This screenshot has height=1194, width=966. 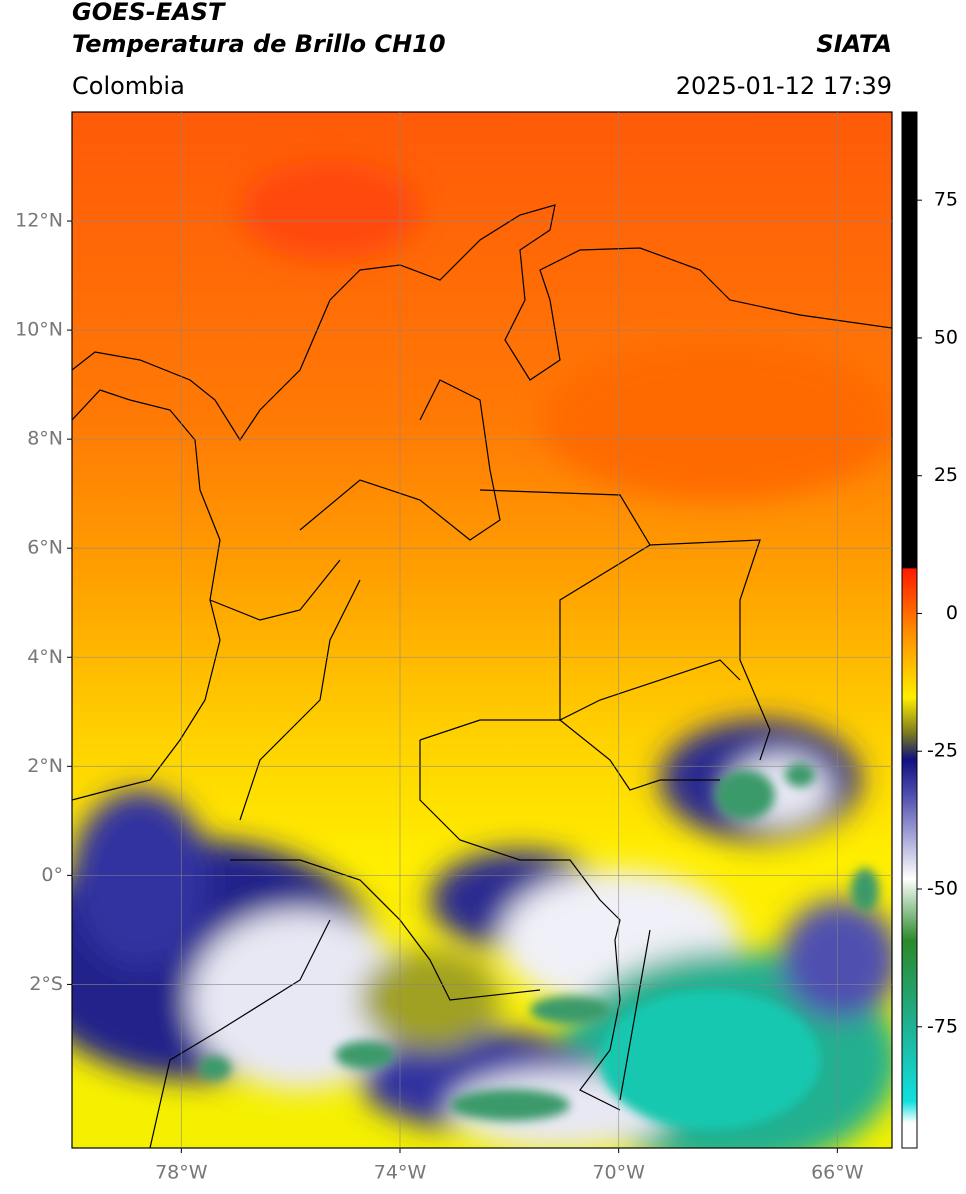 I want to click on x-tick-label: 70°W, so click(x=618, y=1173).